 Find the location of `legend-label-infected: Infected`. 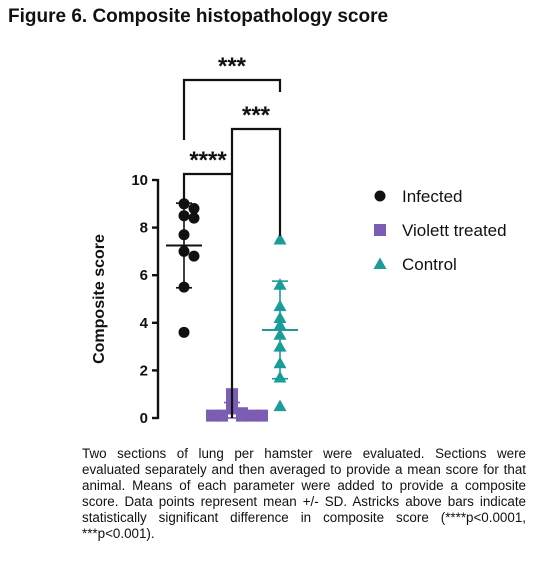

legend-label-infected: Infected is located at coordinates (432, 196).